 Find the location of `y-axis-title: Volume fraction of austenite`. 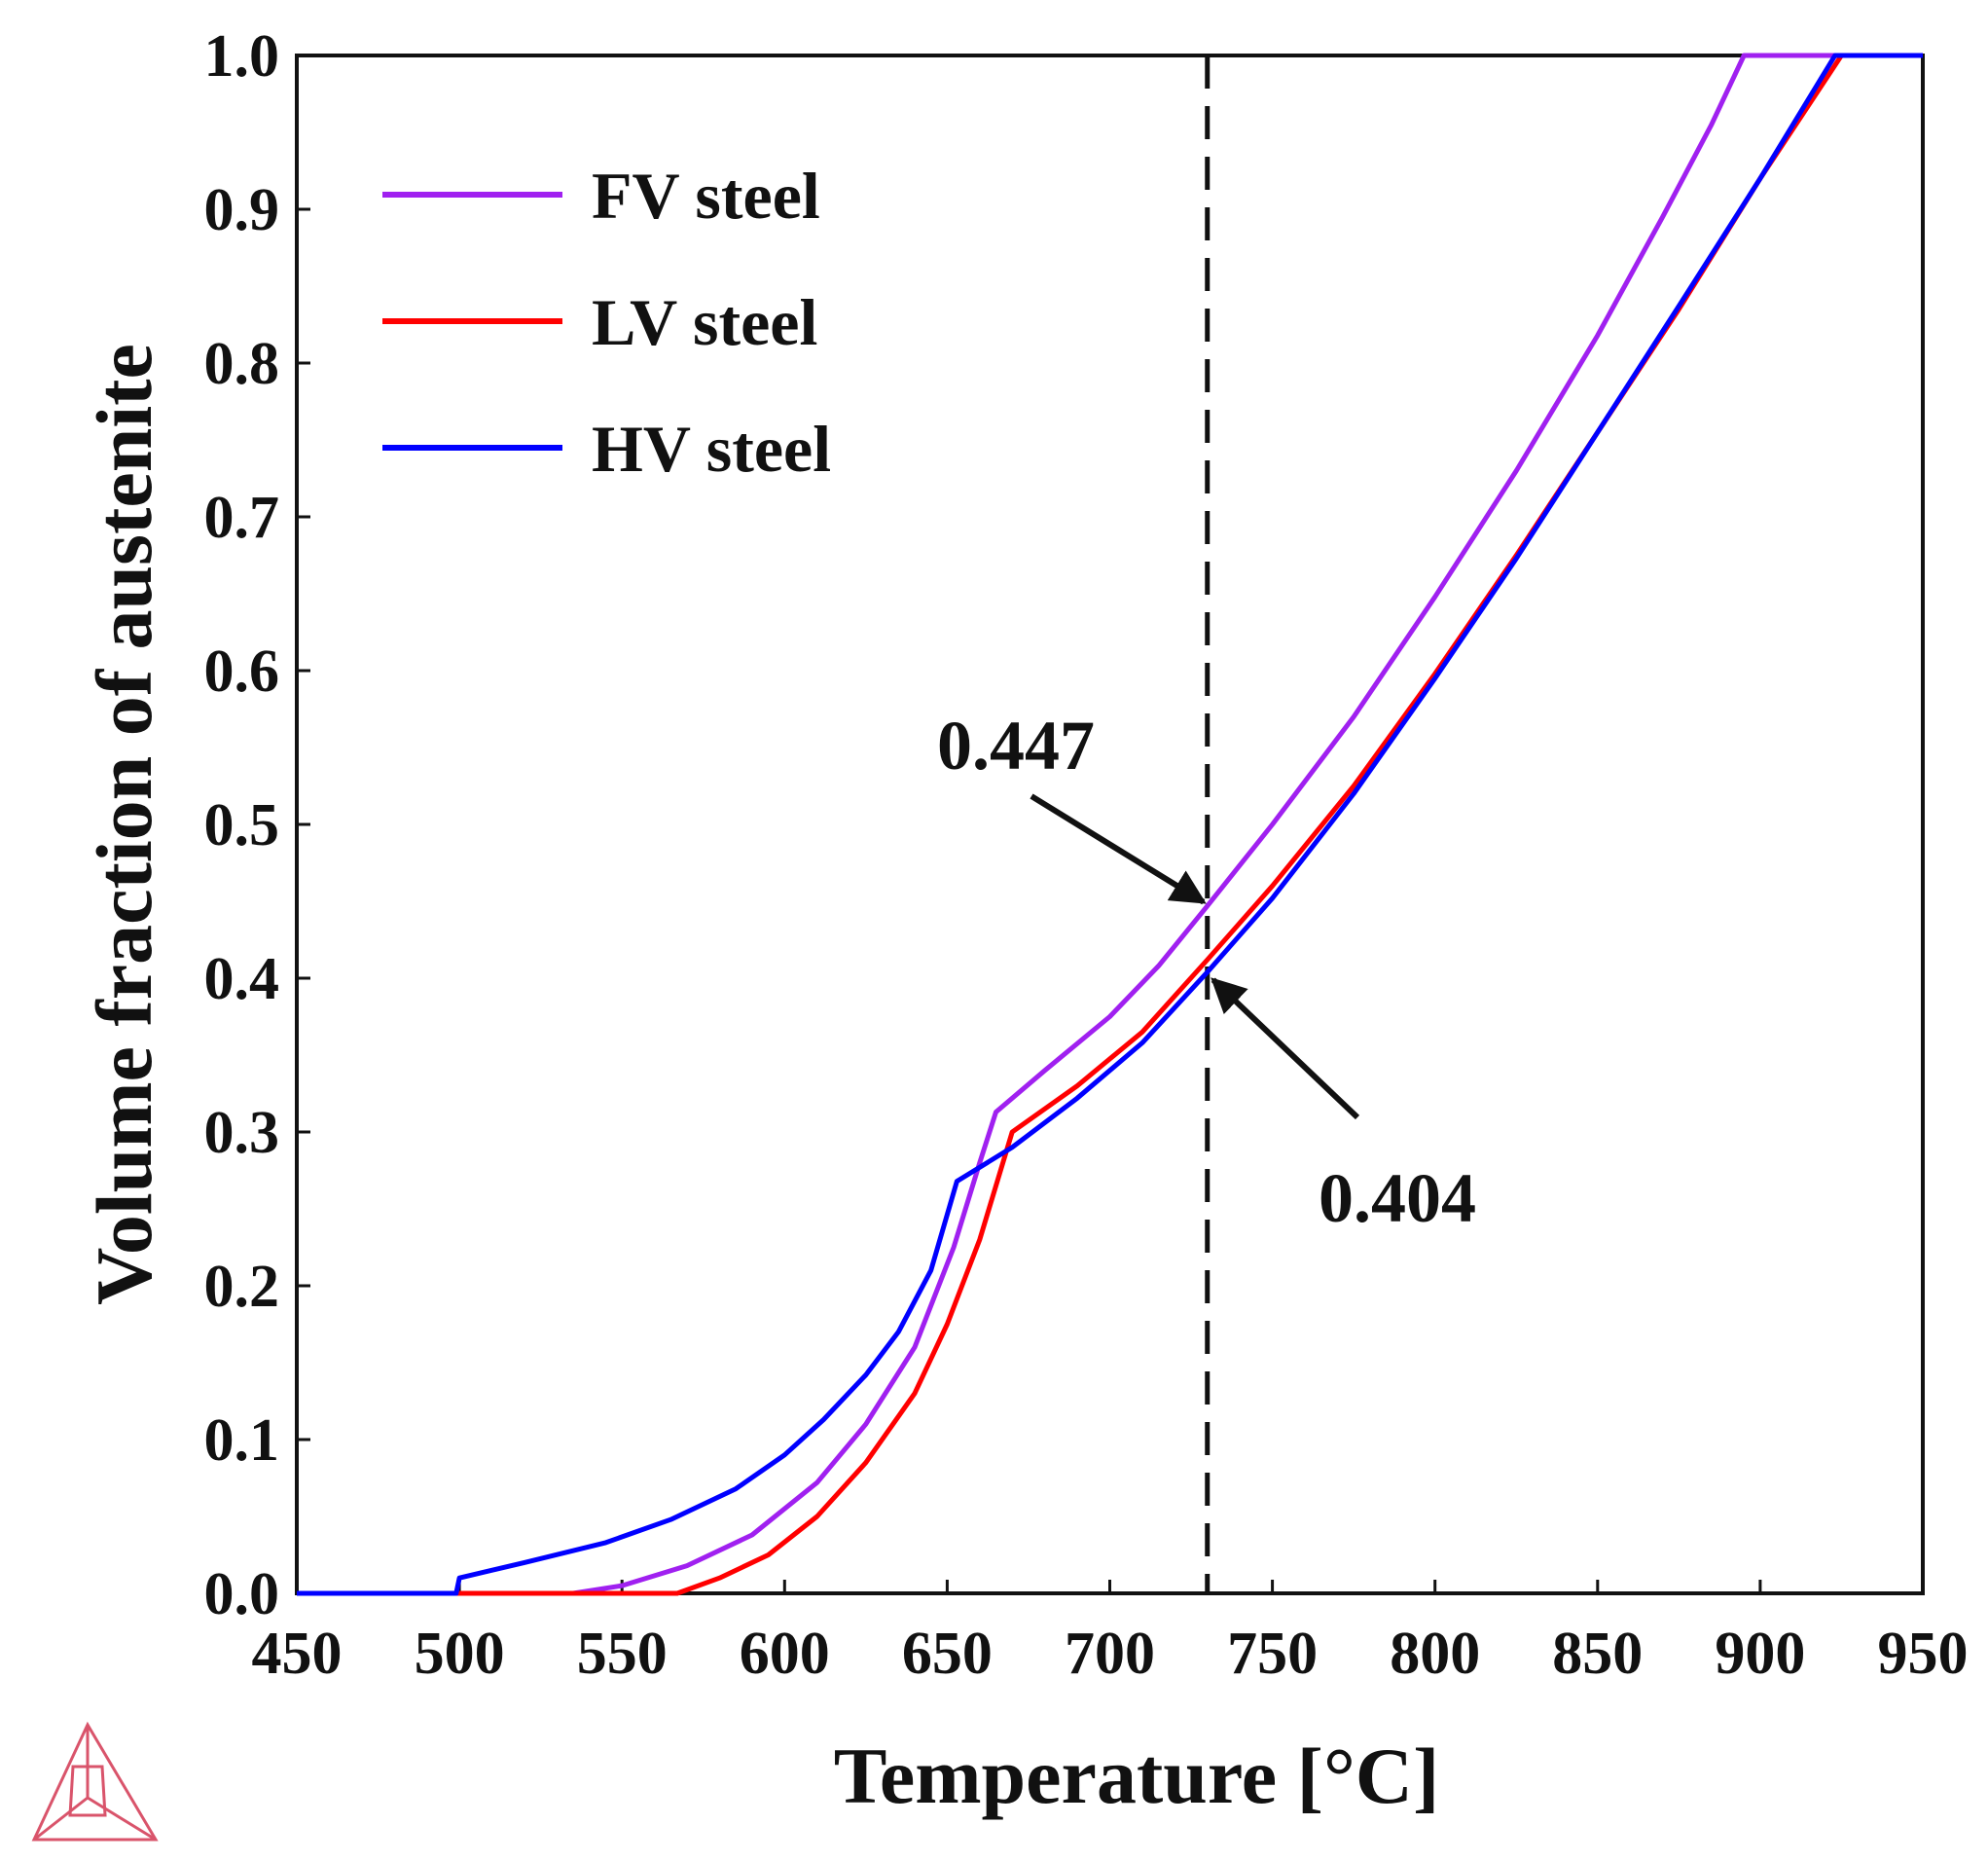

y-axis-title: Volume fraction of austenite is located at coordinates (124, 824).